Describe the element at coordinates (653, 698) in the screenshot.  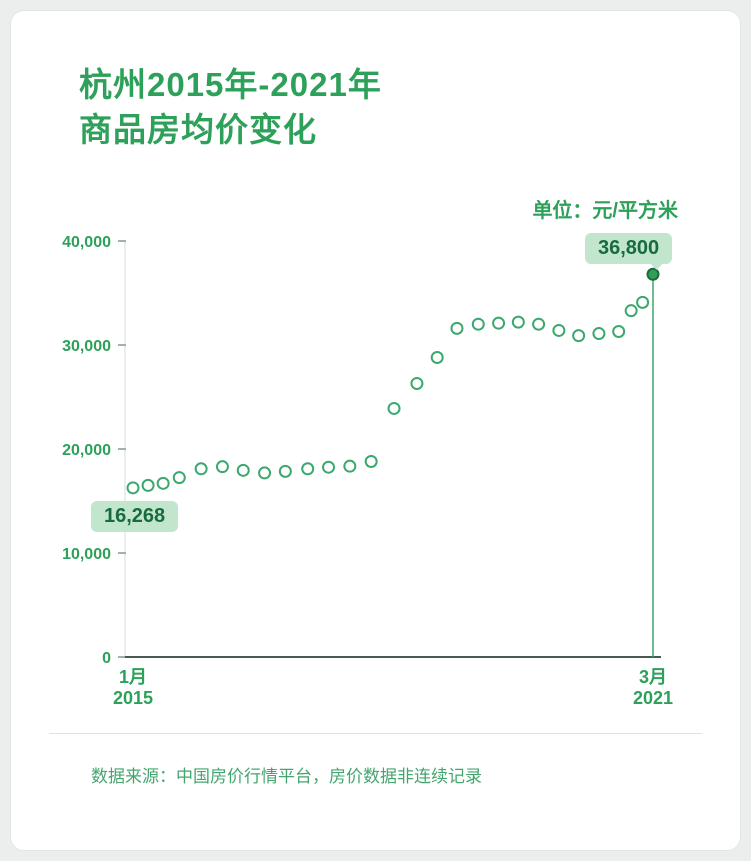
I see `svg-text: 2021` at that location.